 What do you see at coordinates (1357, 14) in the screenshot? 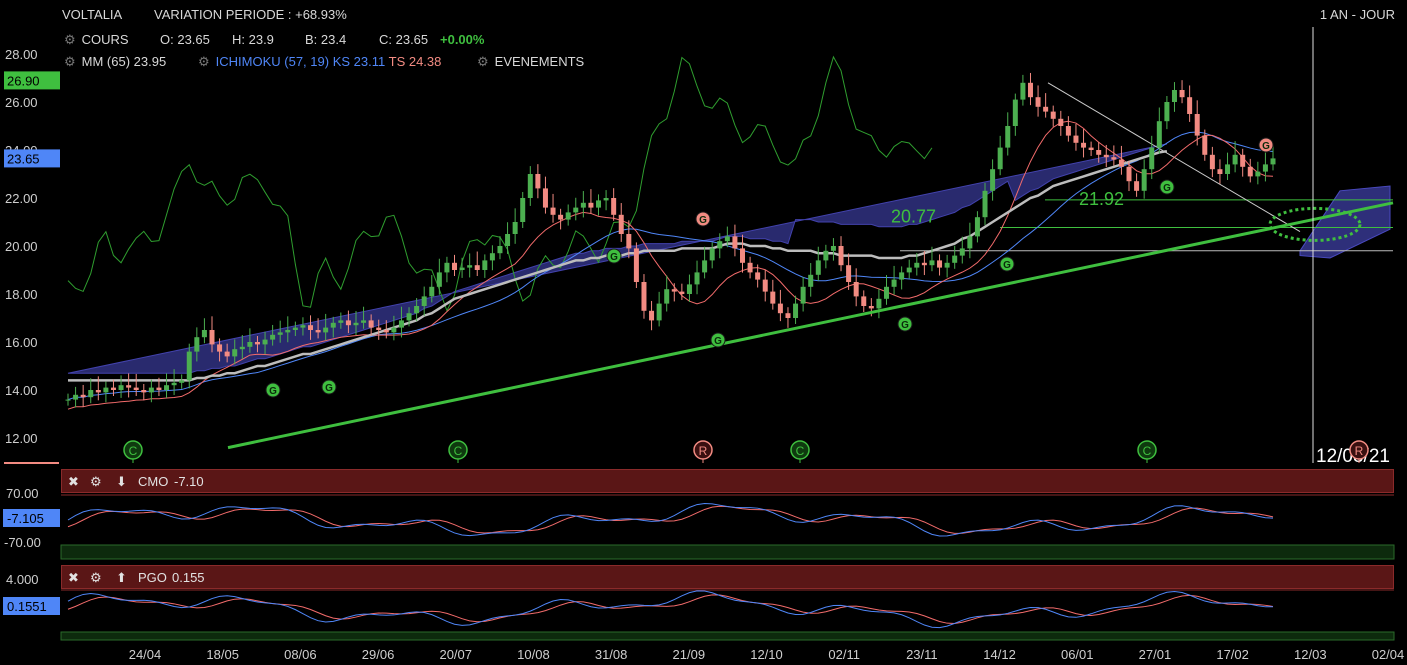
I see `period-selector: 1 AN - JOUR` at bounding box center [1357, 14].